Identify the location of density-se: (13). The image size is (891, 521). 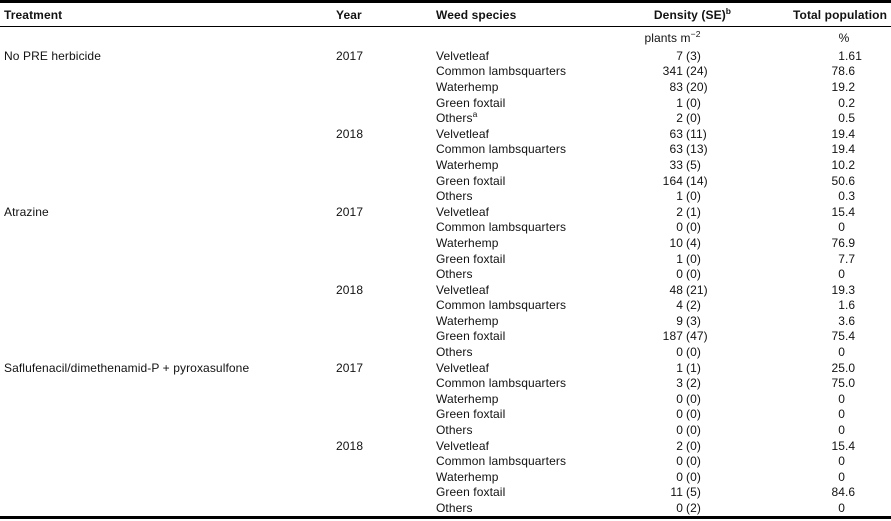
(697, 149).